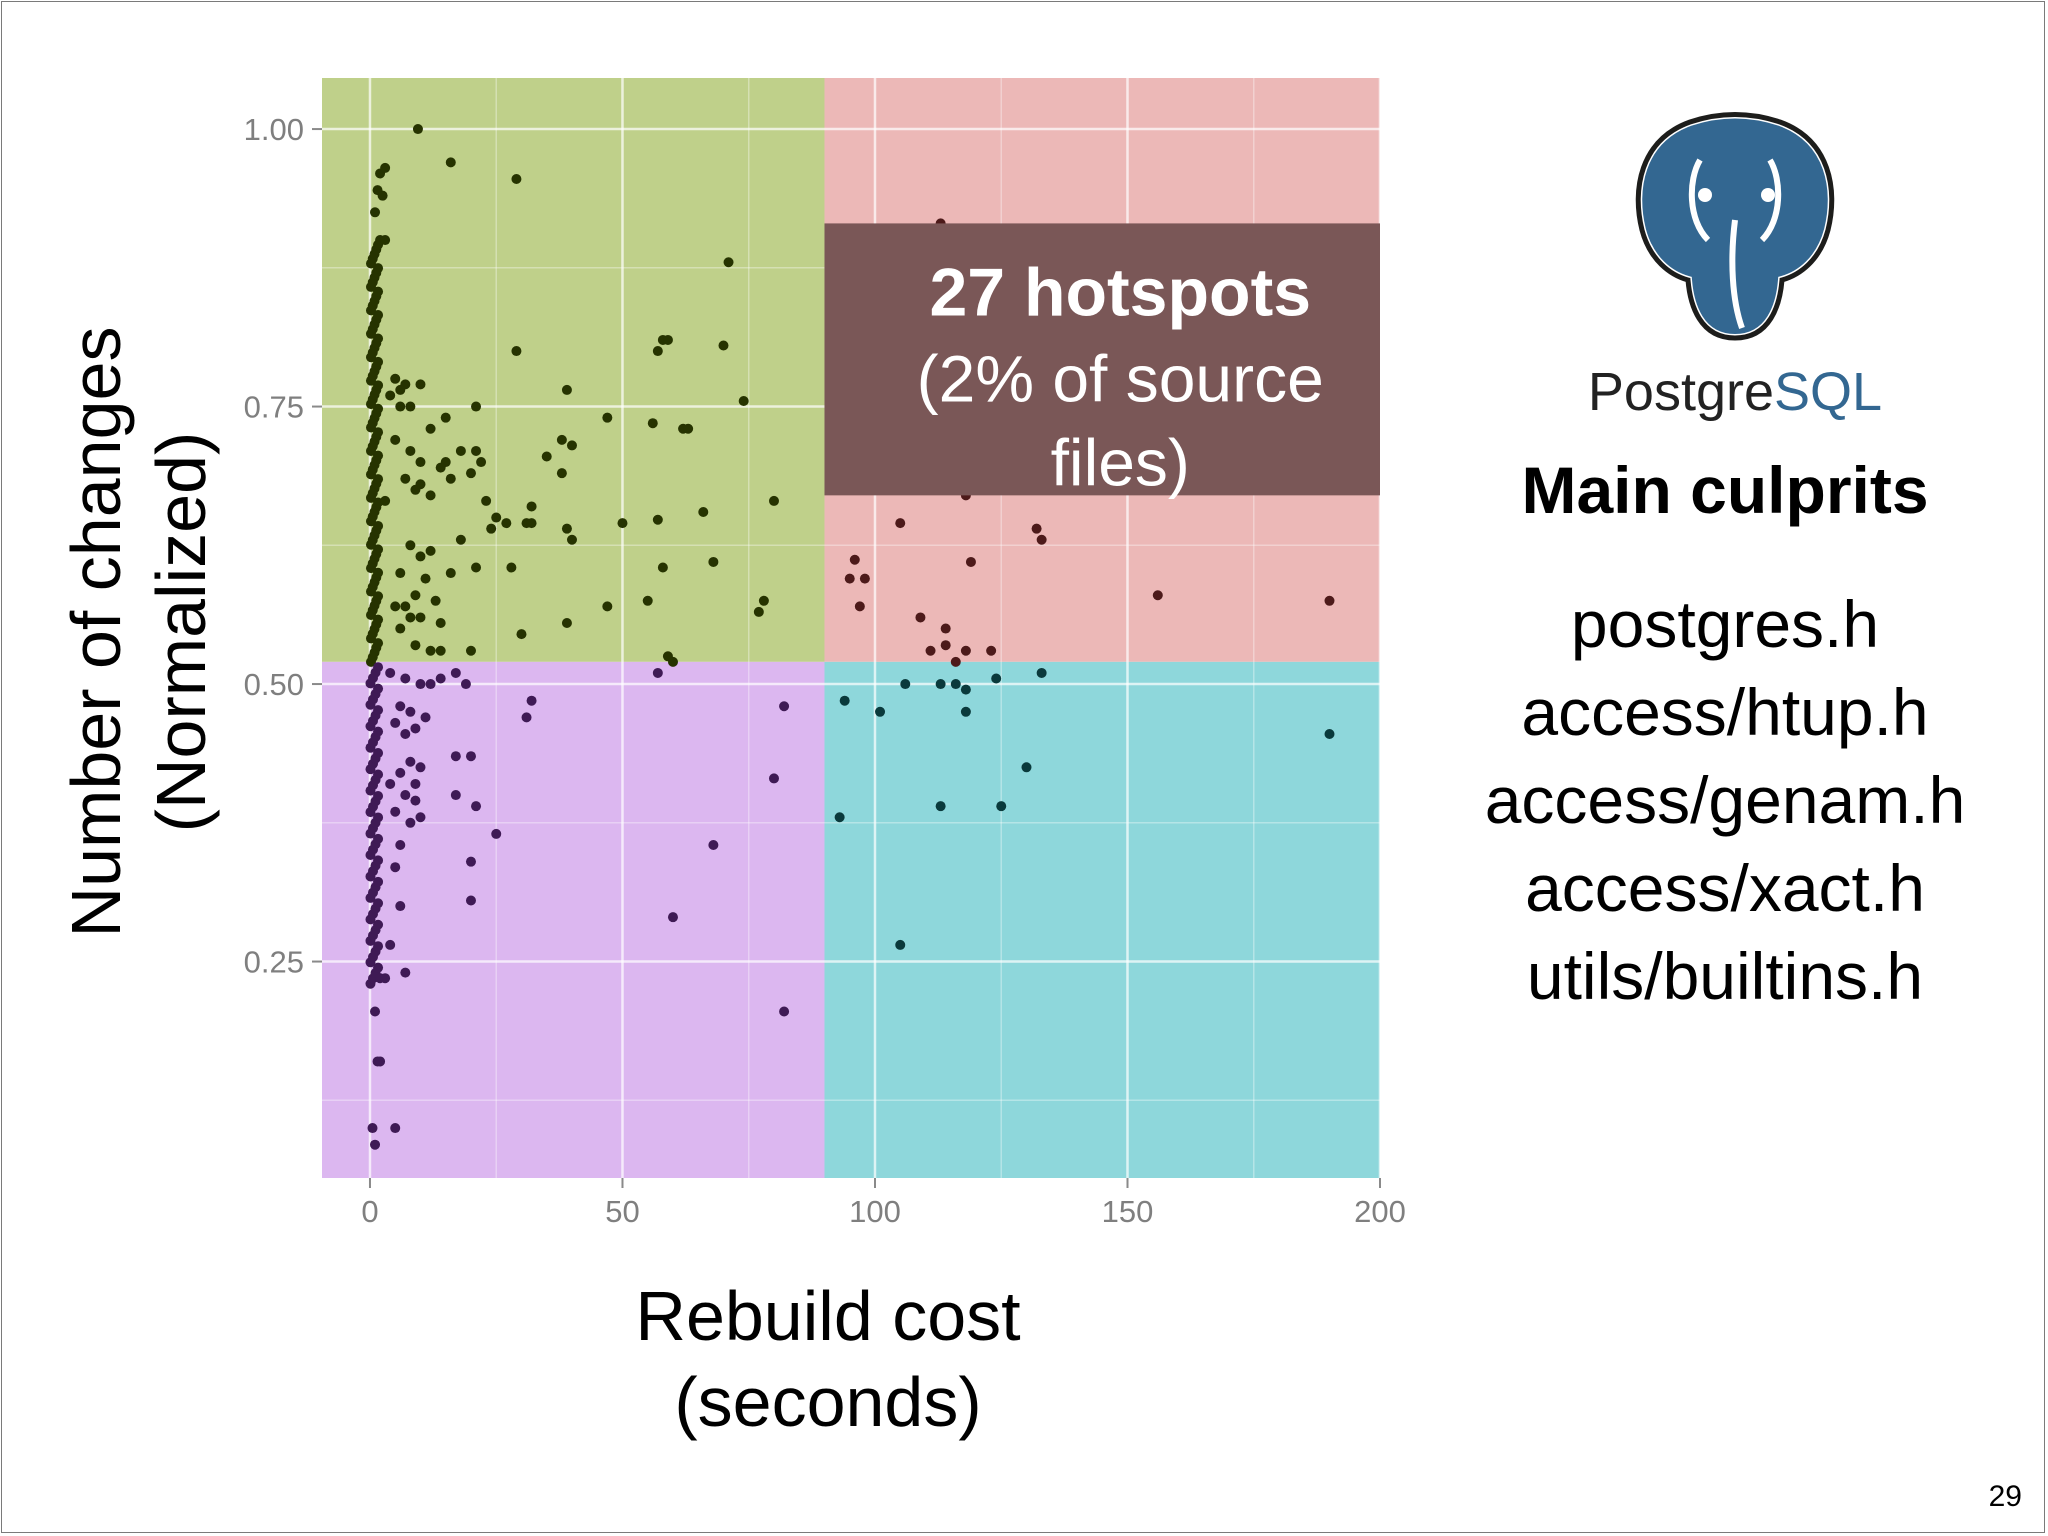 The width and height of the screenshot is (2048, 1536). Describe the element at coordinates (1725, 490) in the screenshot. I see `culprits-title: Main culprits` at that location.